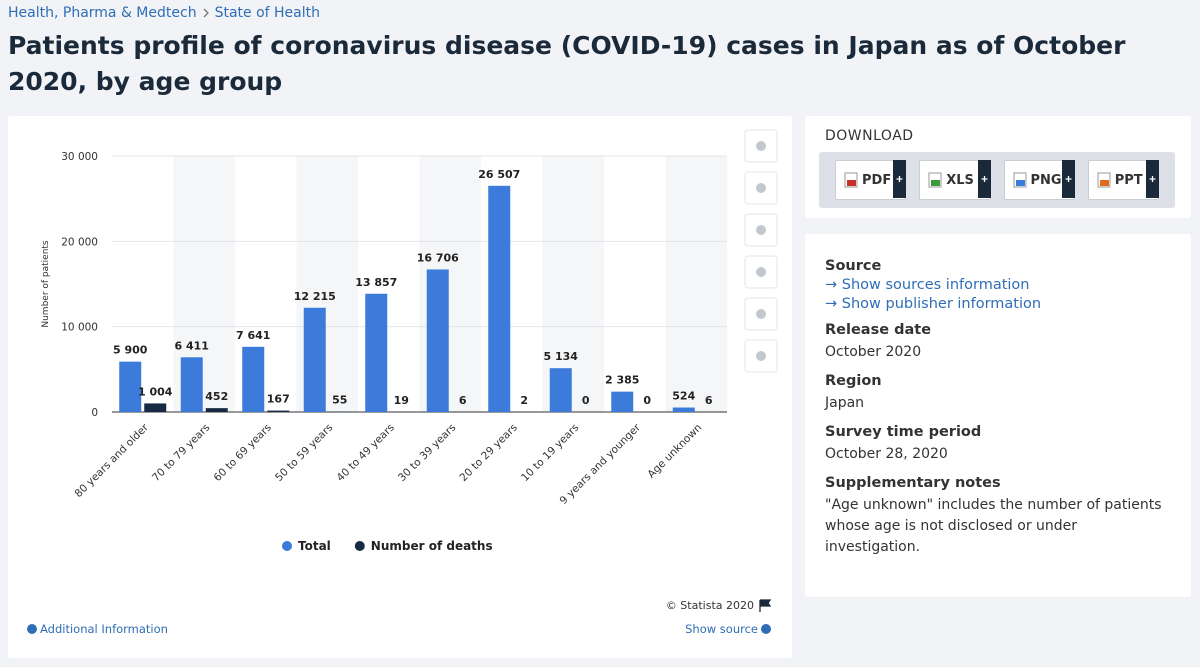  What do you see at coordinates (869, 136) in the screenshot?
I see `download-heading: DOWNLOAD` at bounding box center [869, 136].